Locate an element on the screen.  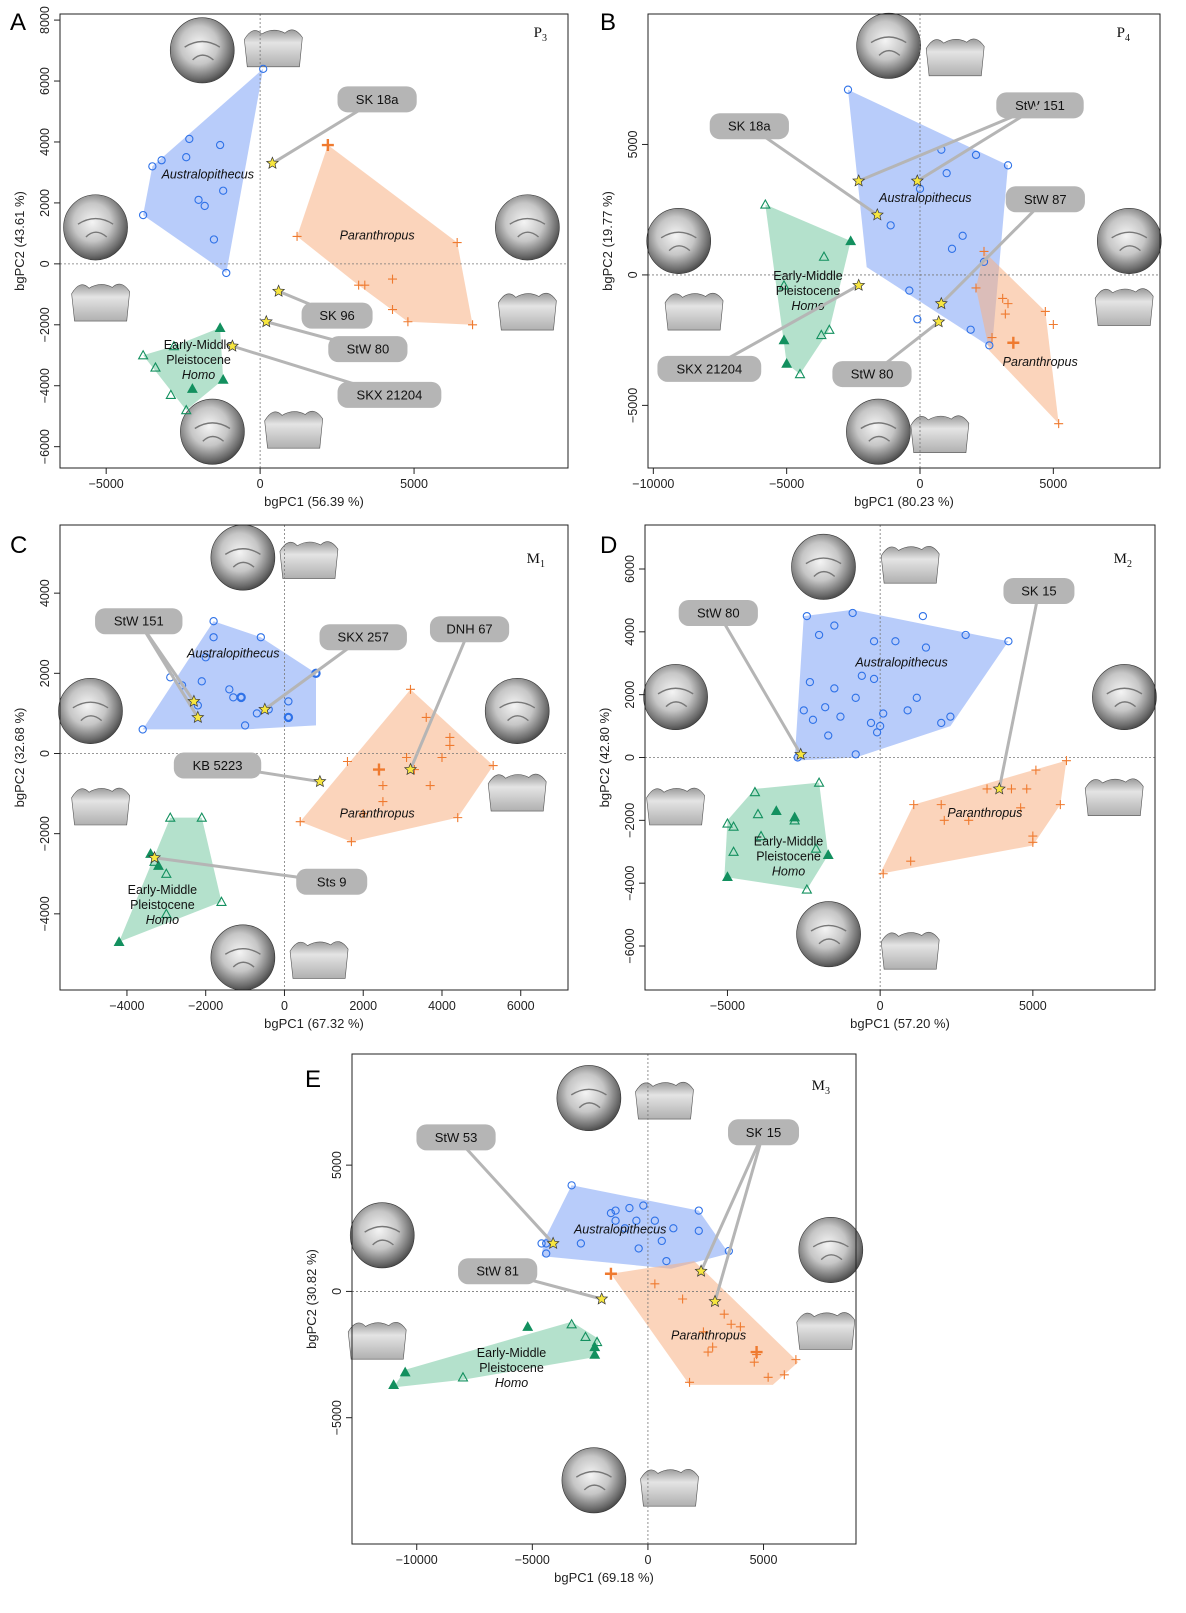
specimen-callout-label: StW 80 is located at coordinates (718, 612).